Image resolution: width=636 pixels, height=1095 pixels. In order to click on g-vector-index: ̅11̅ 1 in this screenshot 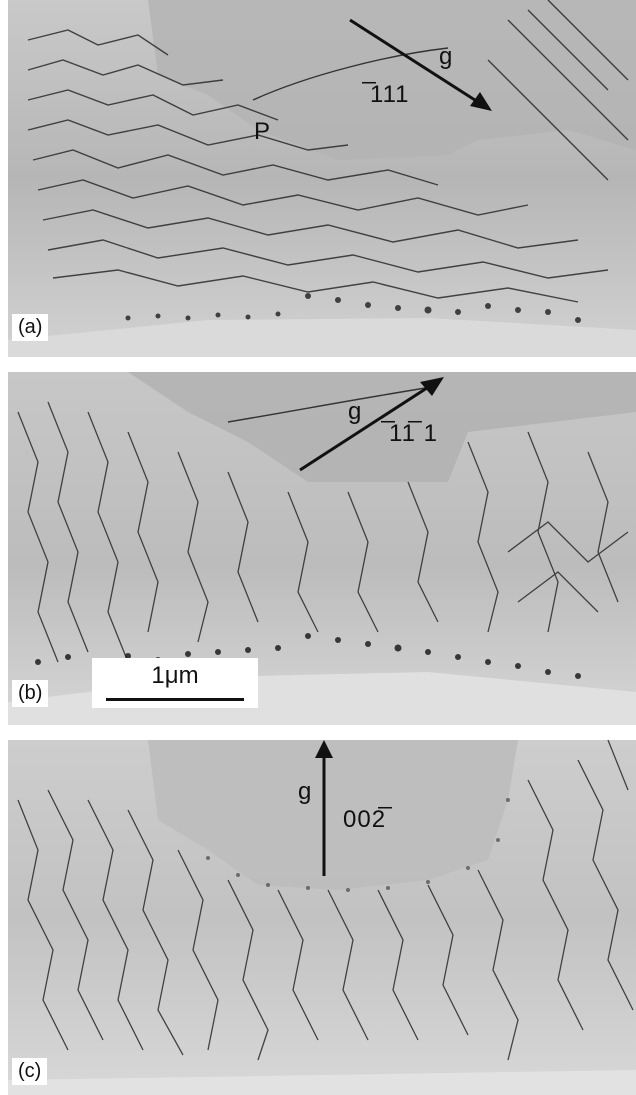, I will do `click(413, 433)`.